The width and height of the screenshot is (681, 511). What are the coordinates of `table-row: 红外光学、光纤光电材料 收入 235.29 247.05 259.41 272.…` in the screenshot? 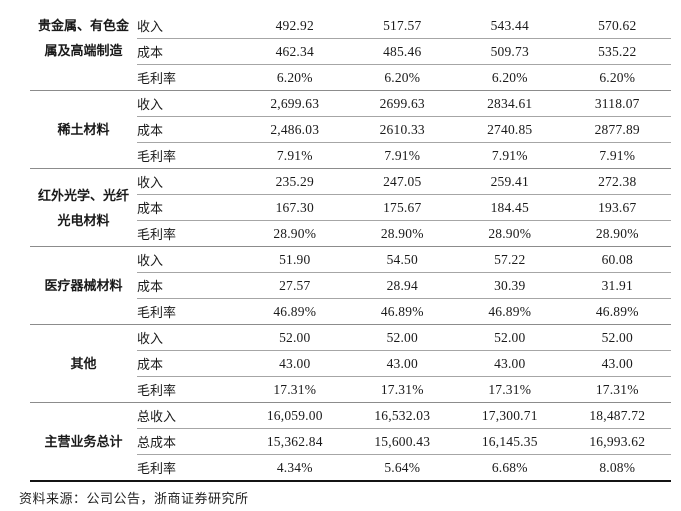 It's located at (350, 207).